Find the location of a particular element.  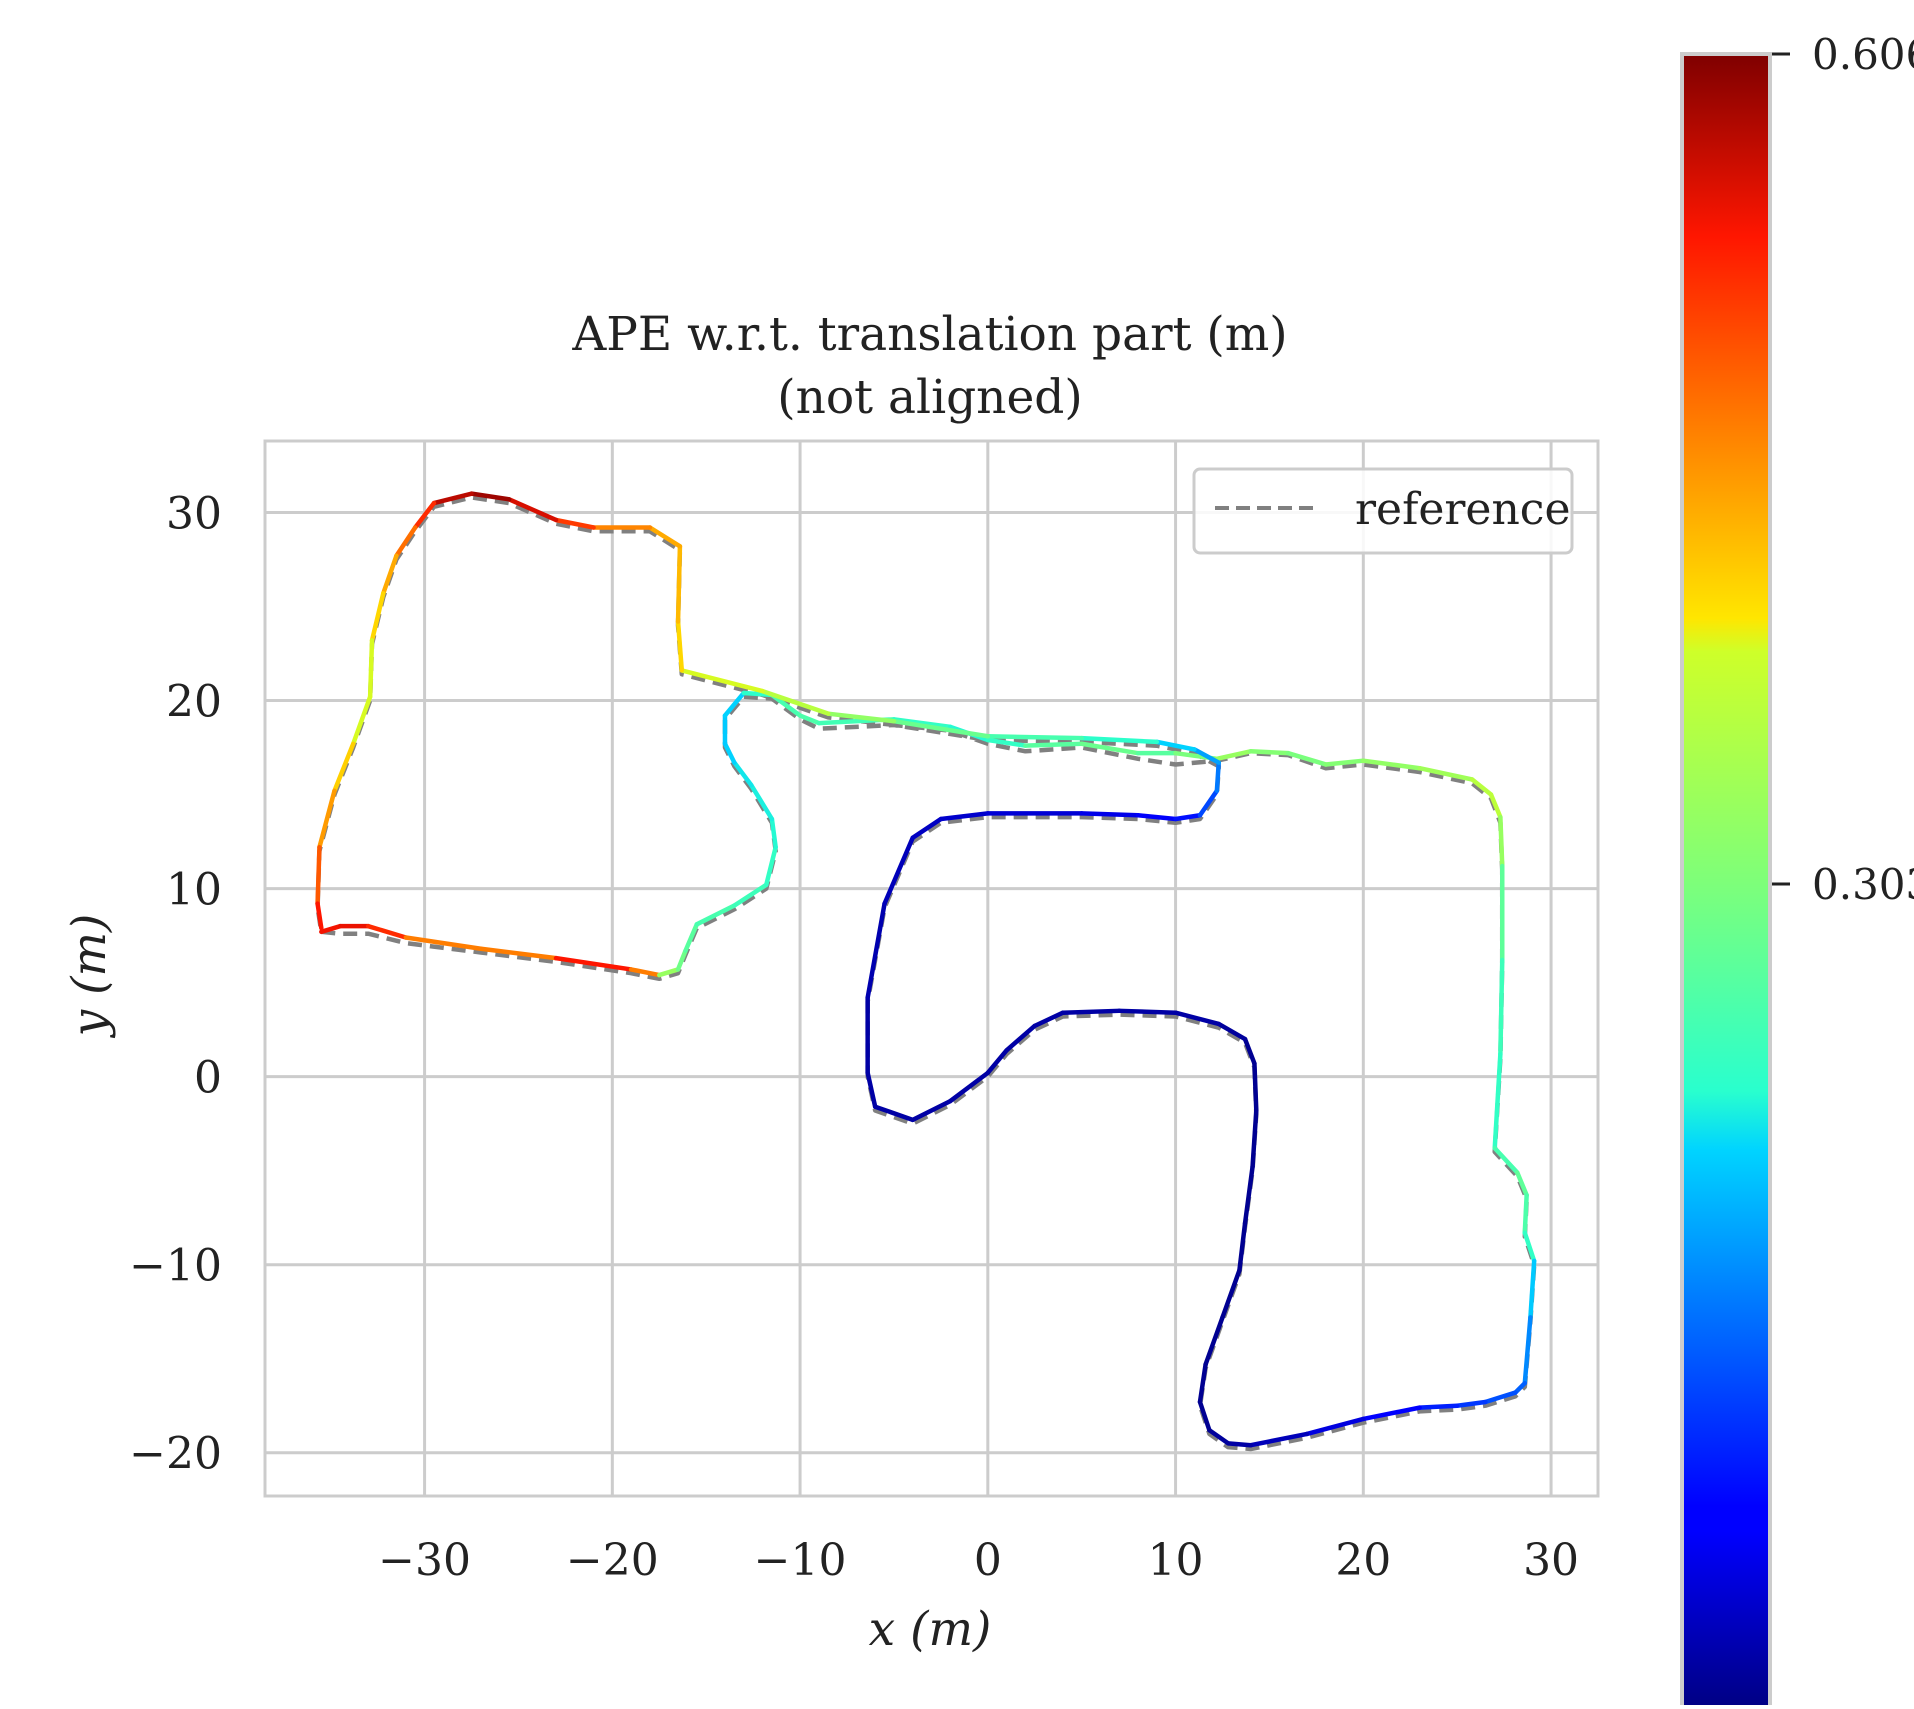

y-tick-label: −10 is located at coordinates (175, 1266).